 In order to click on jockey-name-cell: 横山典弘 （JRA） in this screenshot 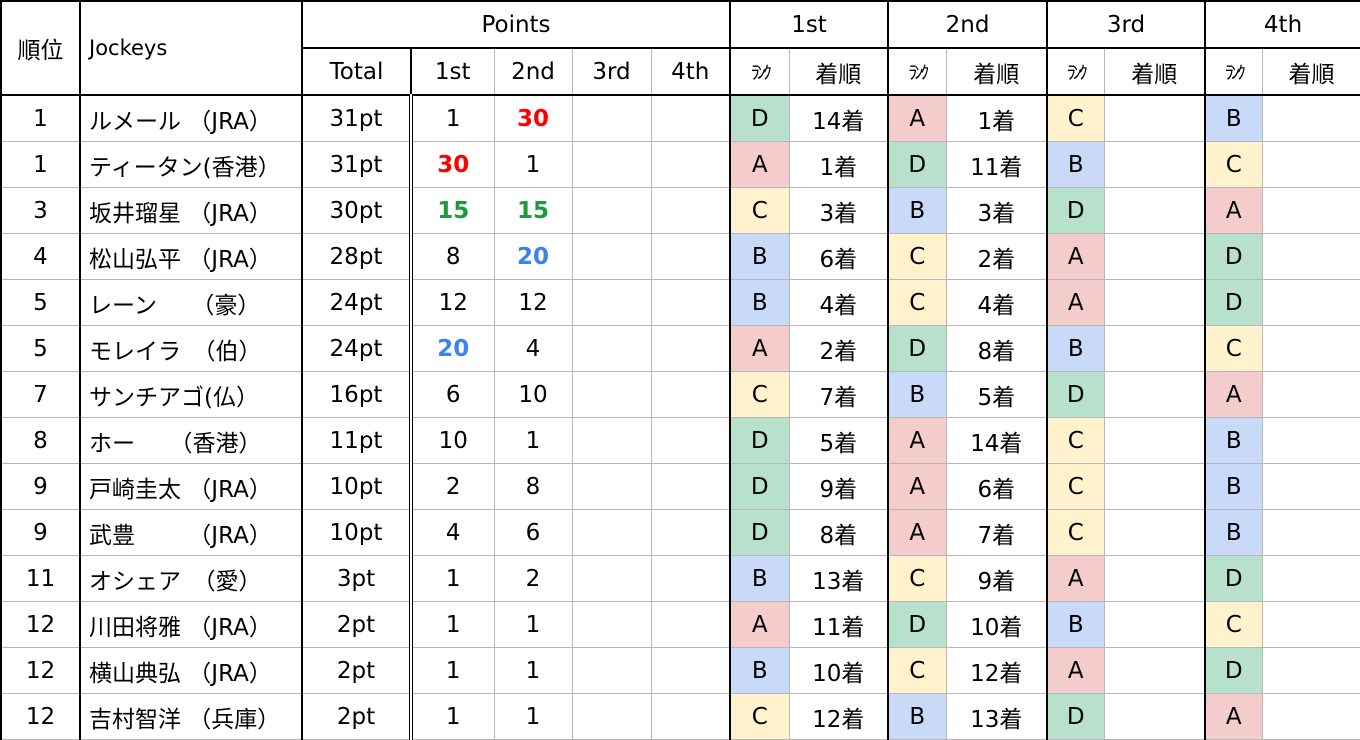, I will do `click(191, 670)`.